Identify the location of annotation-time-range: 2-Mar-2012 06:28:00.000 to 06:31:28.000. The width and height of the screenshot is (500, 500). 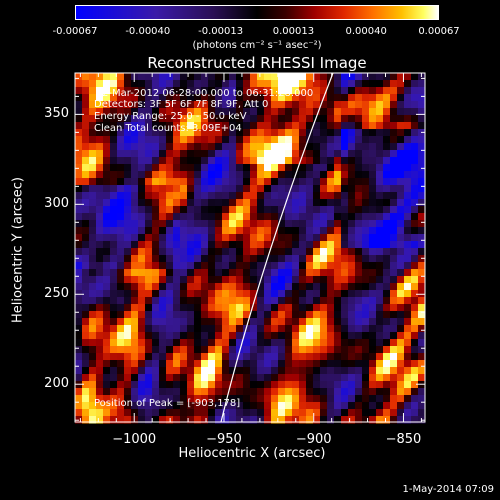
(208, 93).